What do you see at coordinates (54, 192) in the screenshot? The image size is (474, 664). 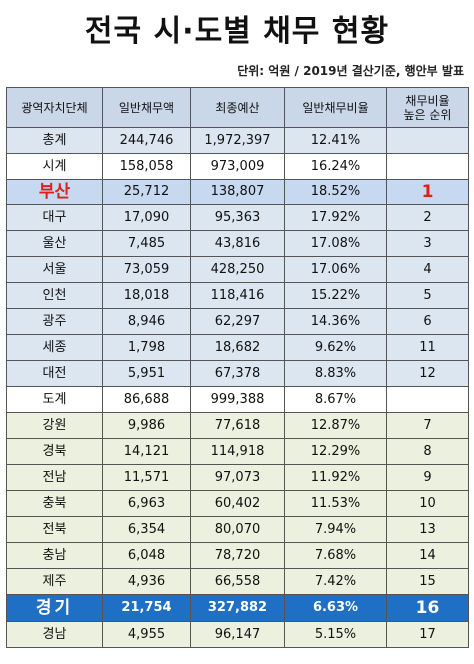 I see `region-cell: 부산` at bounding box center [54, 192].